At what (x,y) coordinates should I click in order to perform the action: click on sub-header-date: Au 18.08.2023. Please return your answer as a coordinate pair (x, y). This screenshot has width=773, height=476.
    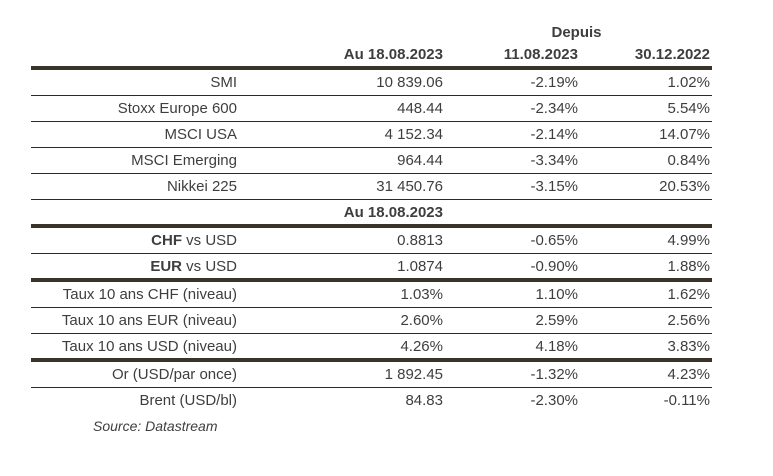
    Looking at the image, I should click on (393, 212).